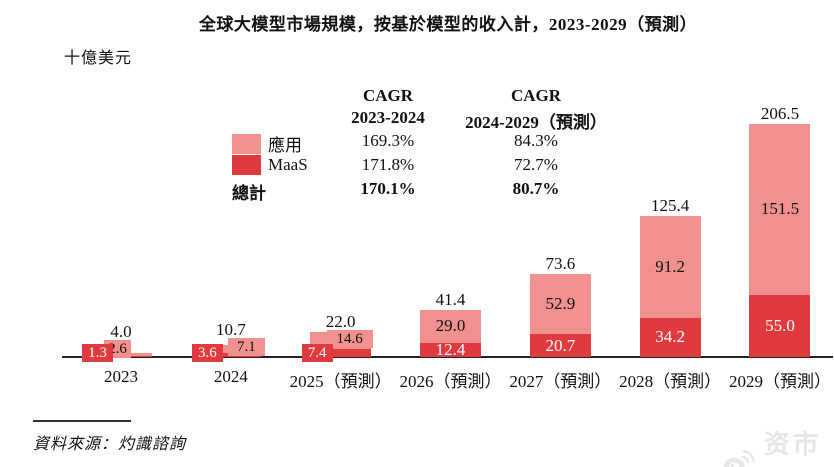 The height and width of the screenshot is (467, 834). I want to click on total-value-label: 73.6, so click(560, 263).